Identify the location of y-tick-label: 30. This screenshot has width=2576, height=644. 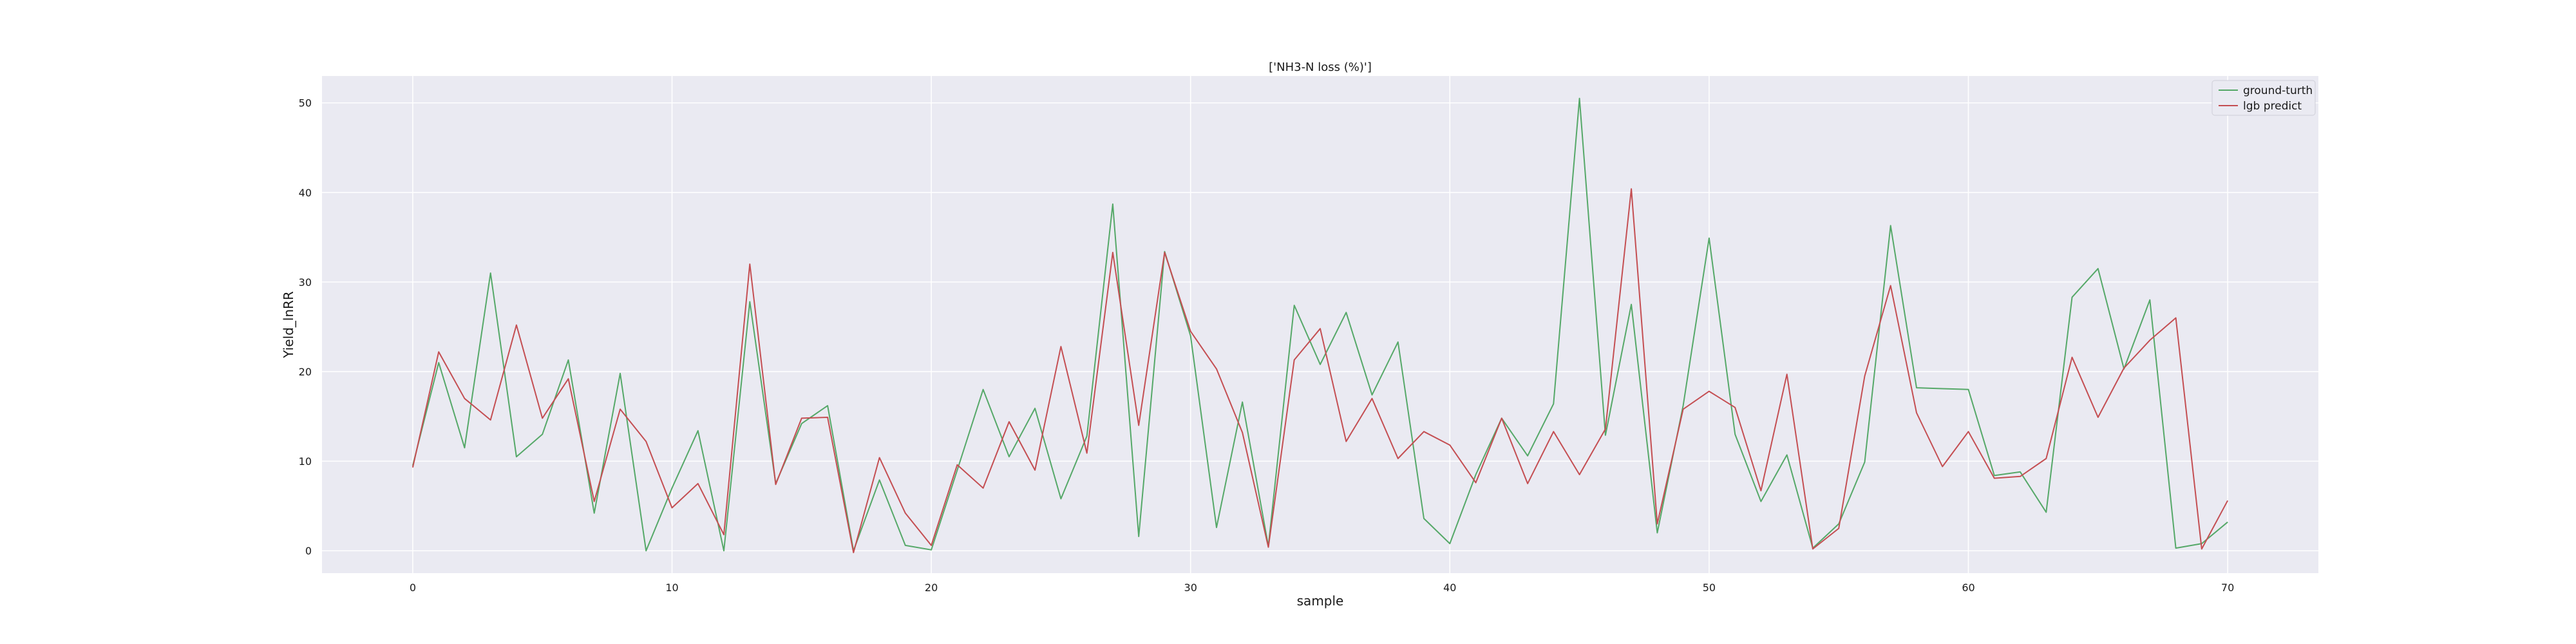
(305, 282).